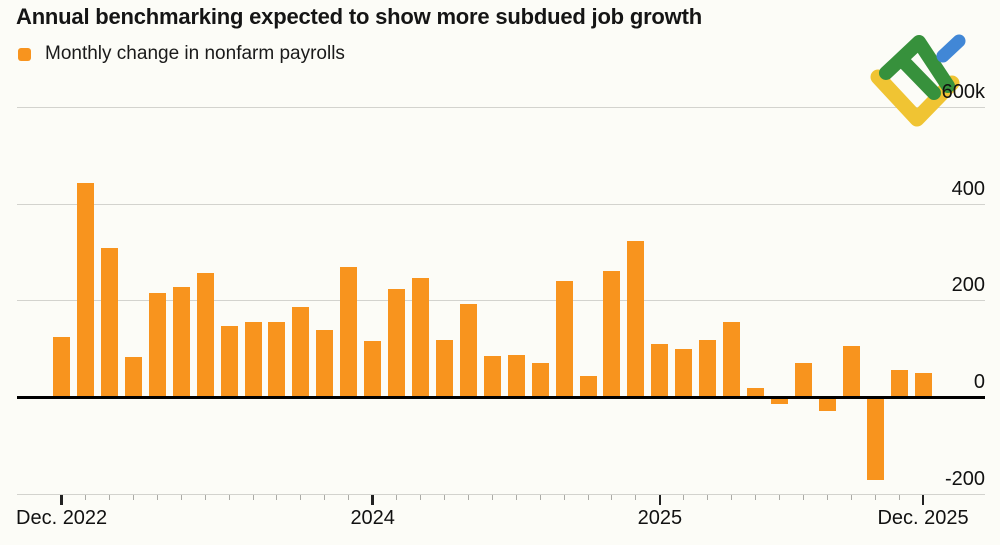 Image resolution: width=1000 pixels, height=545 pixels. I want to click on legend-swatch-icon, so click(24, 54).